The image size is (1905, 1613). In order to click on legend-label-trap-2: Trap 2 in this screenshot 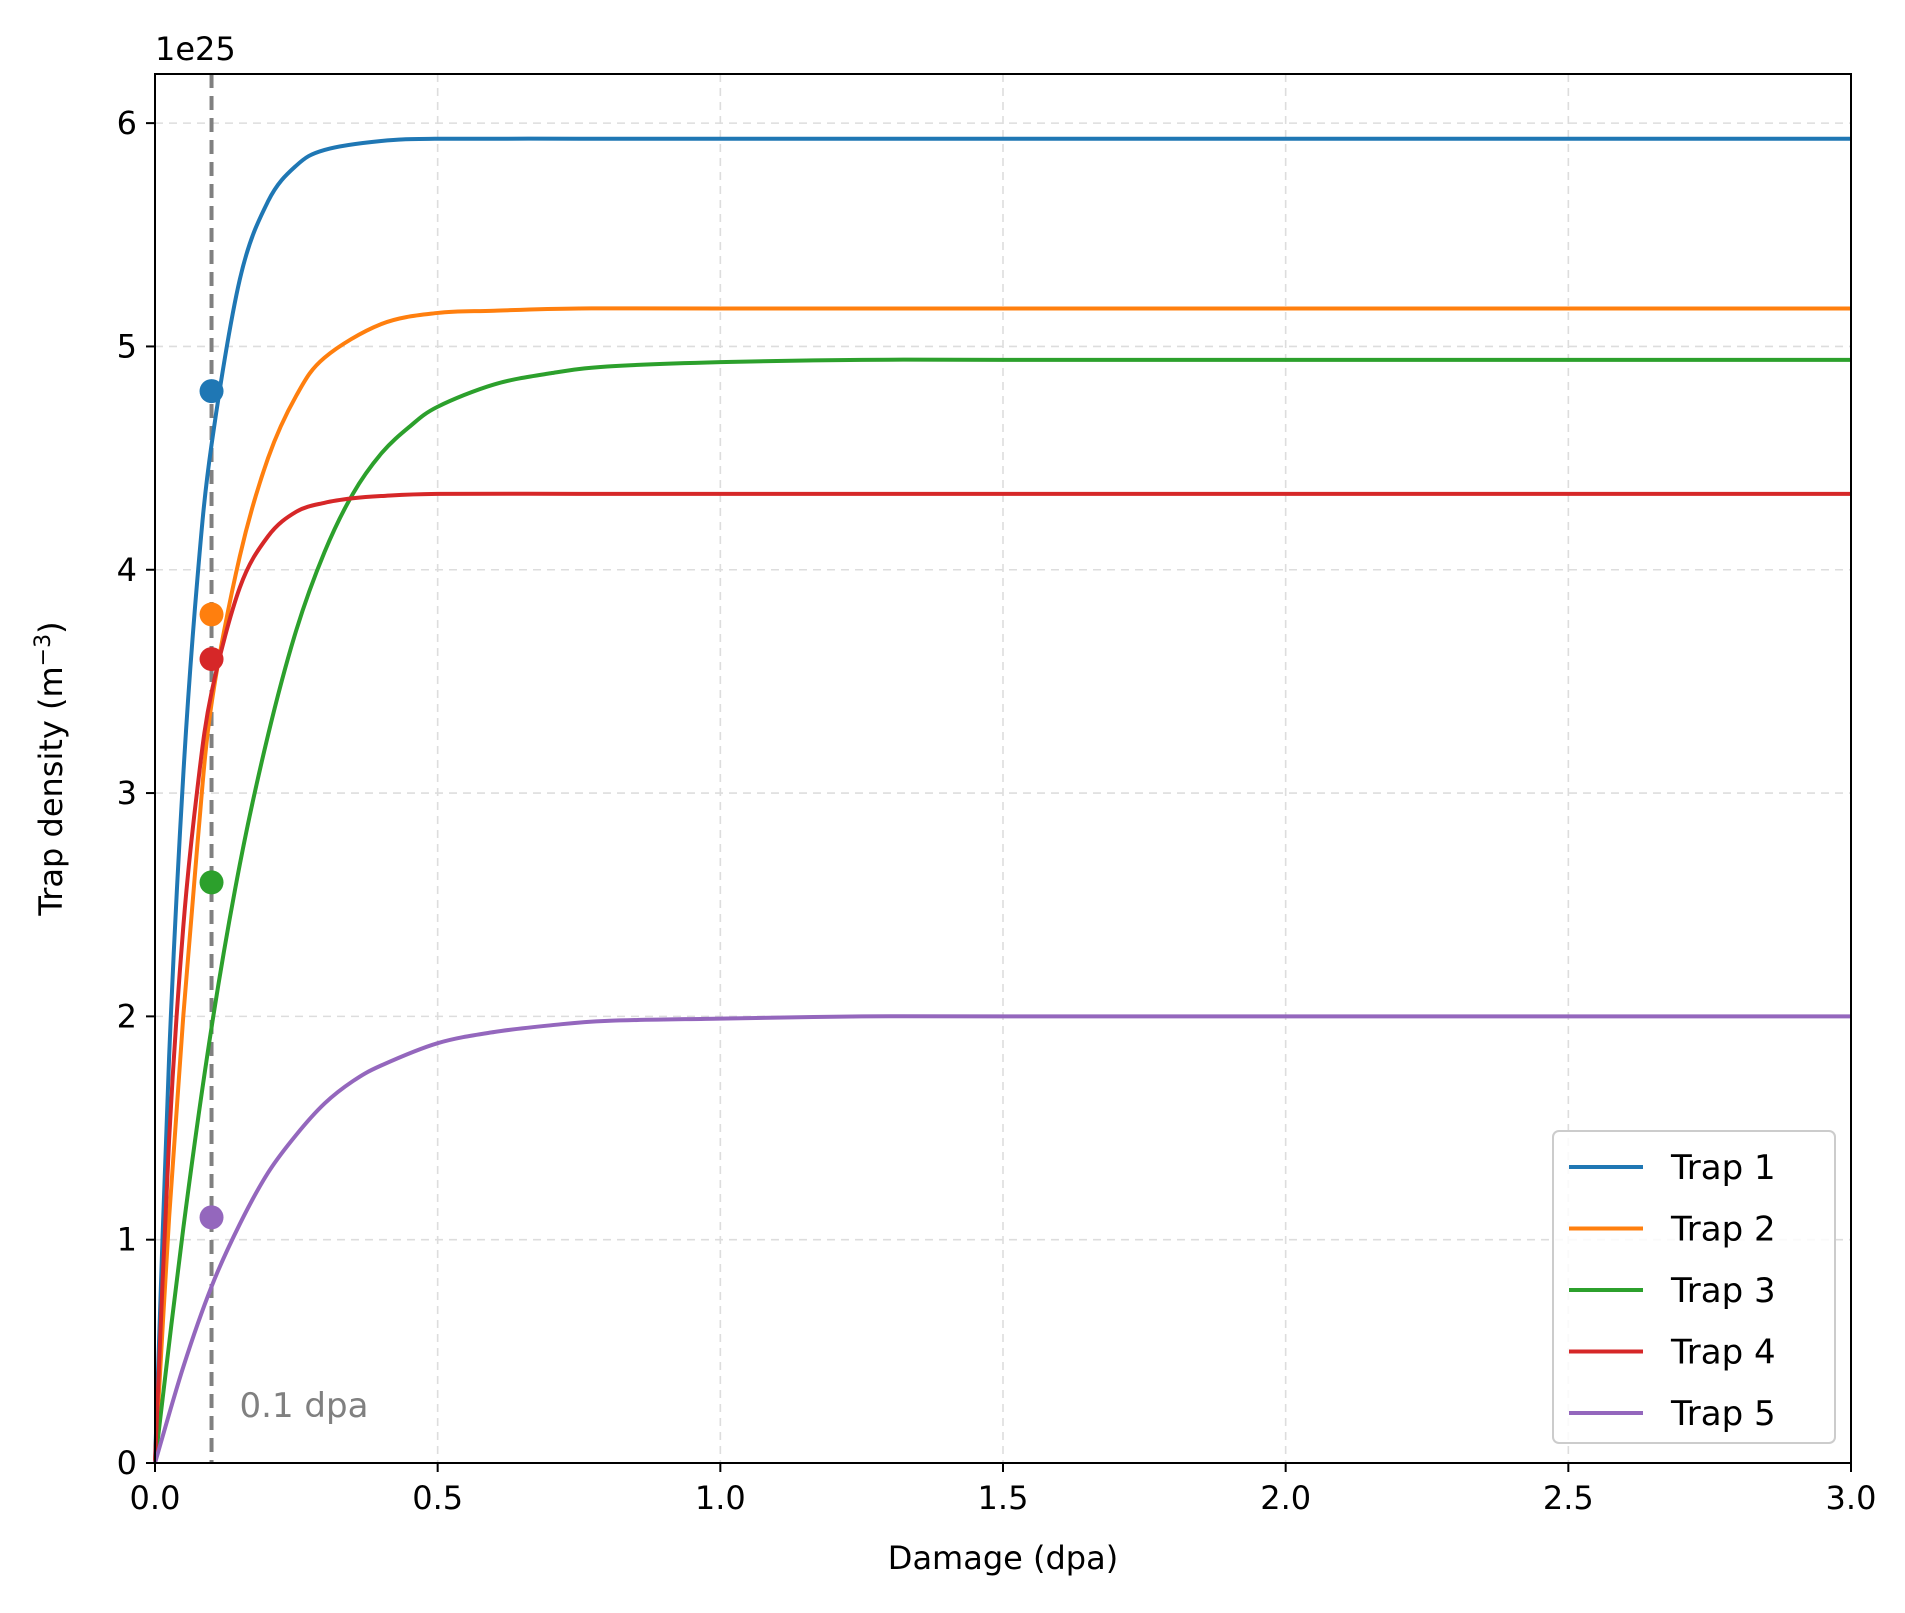, I will do `click(1723, 1230)`.